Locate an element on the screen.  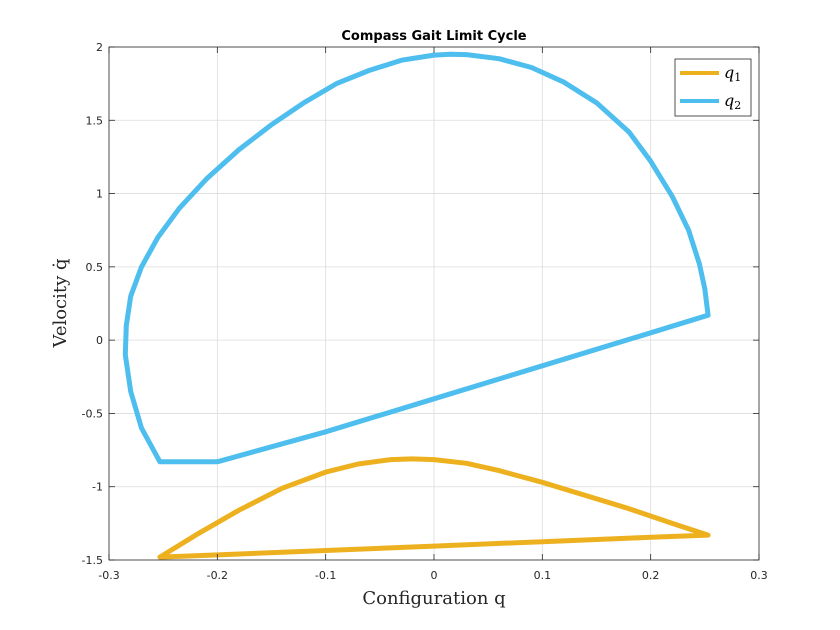
x-tick-label: 0.1 is located at coordinates (543, 575).